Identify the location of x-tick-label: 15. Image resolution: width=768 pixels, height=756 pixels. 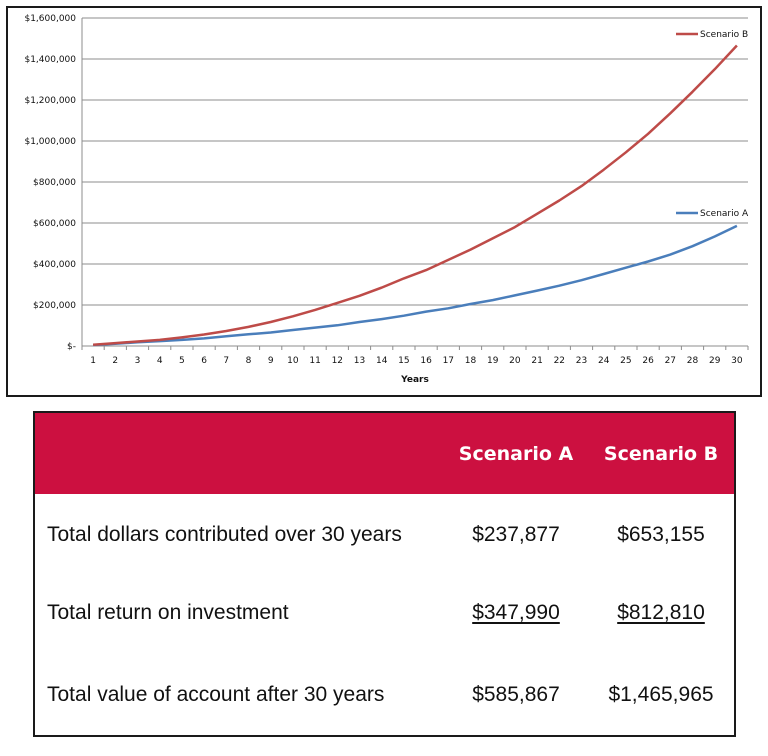
(403, 361).